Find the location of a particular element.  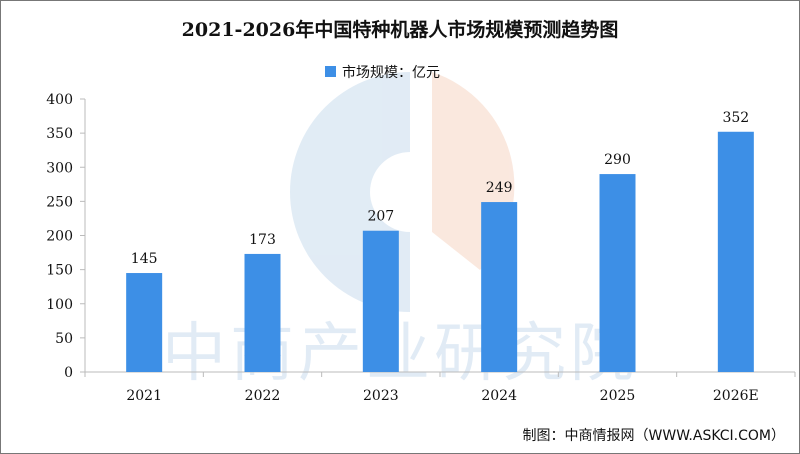

y-tick-label: 250 is located at coordinates (59, 202).